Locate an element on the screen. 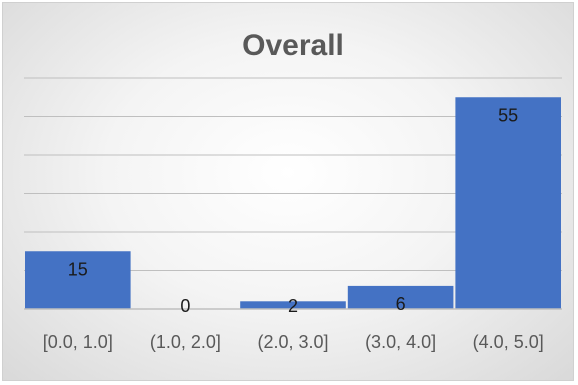  x-tick-label: (4.0, 5.0] is located at coordinates (508, 342).